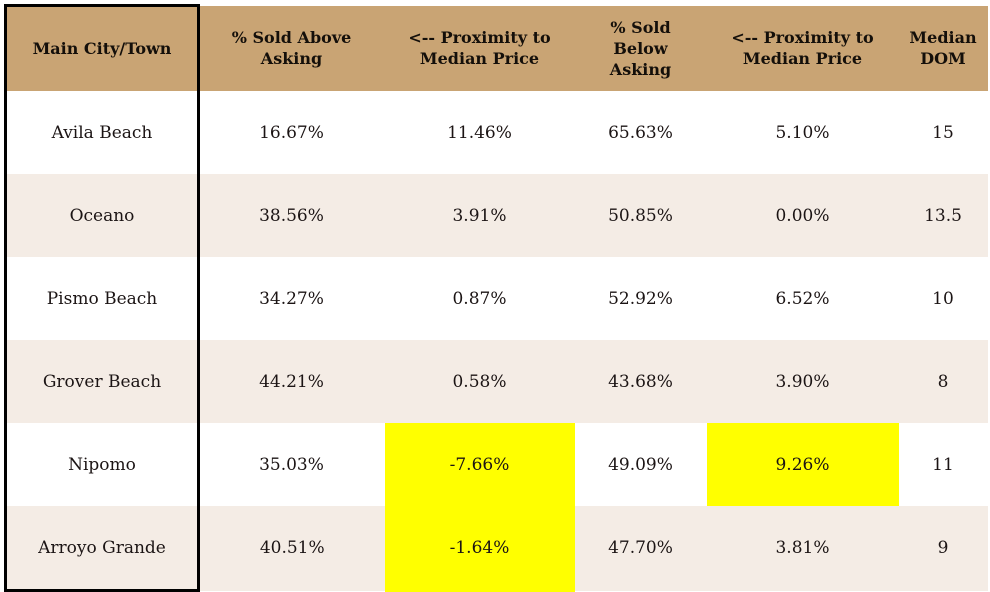  I want to click on sold-below-cell: 65.63%, so click(640, 132).